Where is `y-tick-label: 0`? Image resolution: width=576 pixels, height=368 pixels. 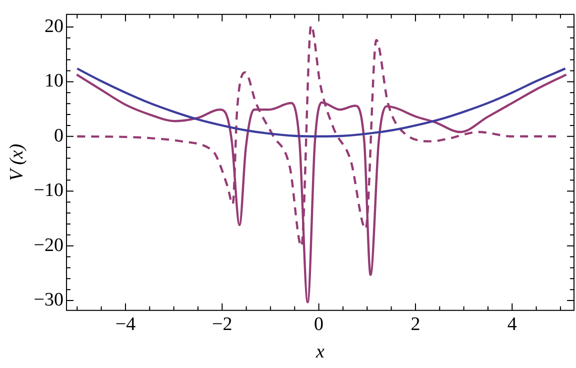
y-tick-label: 0 is located at coordinates (59, 135).